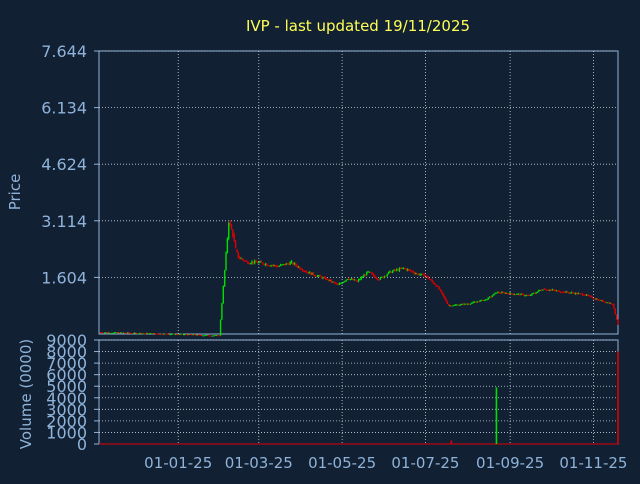  Describe the element at coordinates (618, 397) in the screenshot. I see `volume-bar` at that location.